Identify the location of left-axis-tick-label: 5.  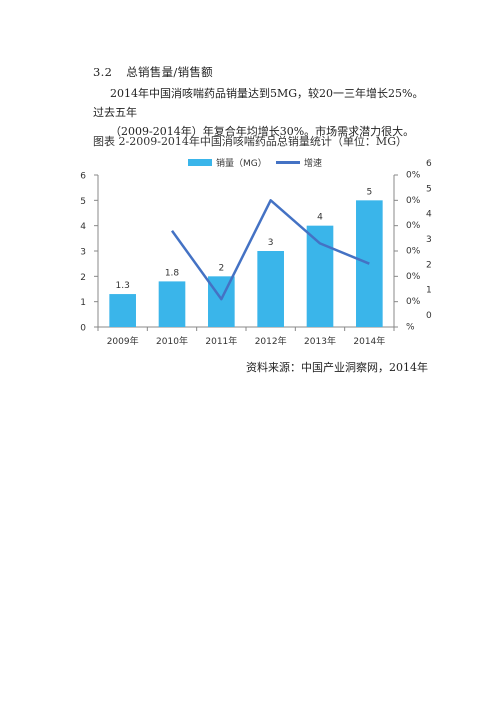
(83, 202).